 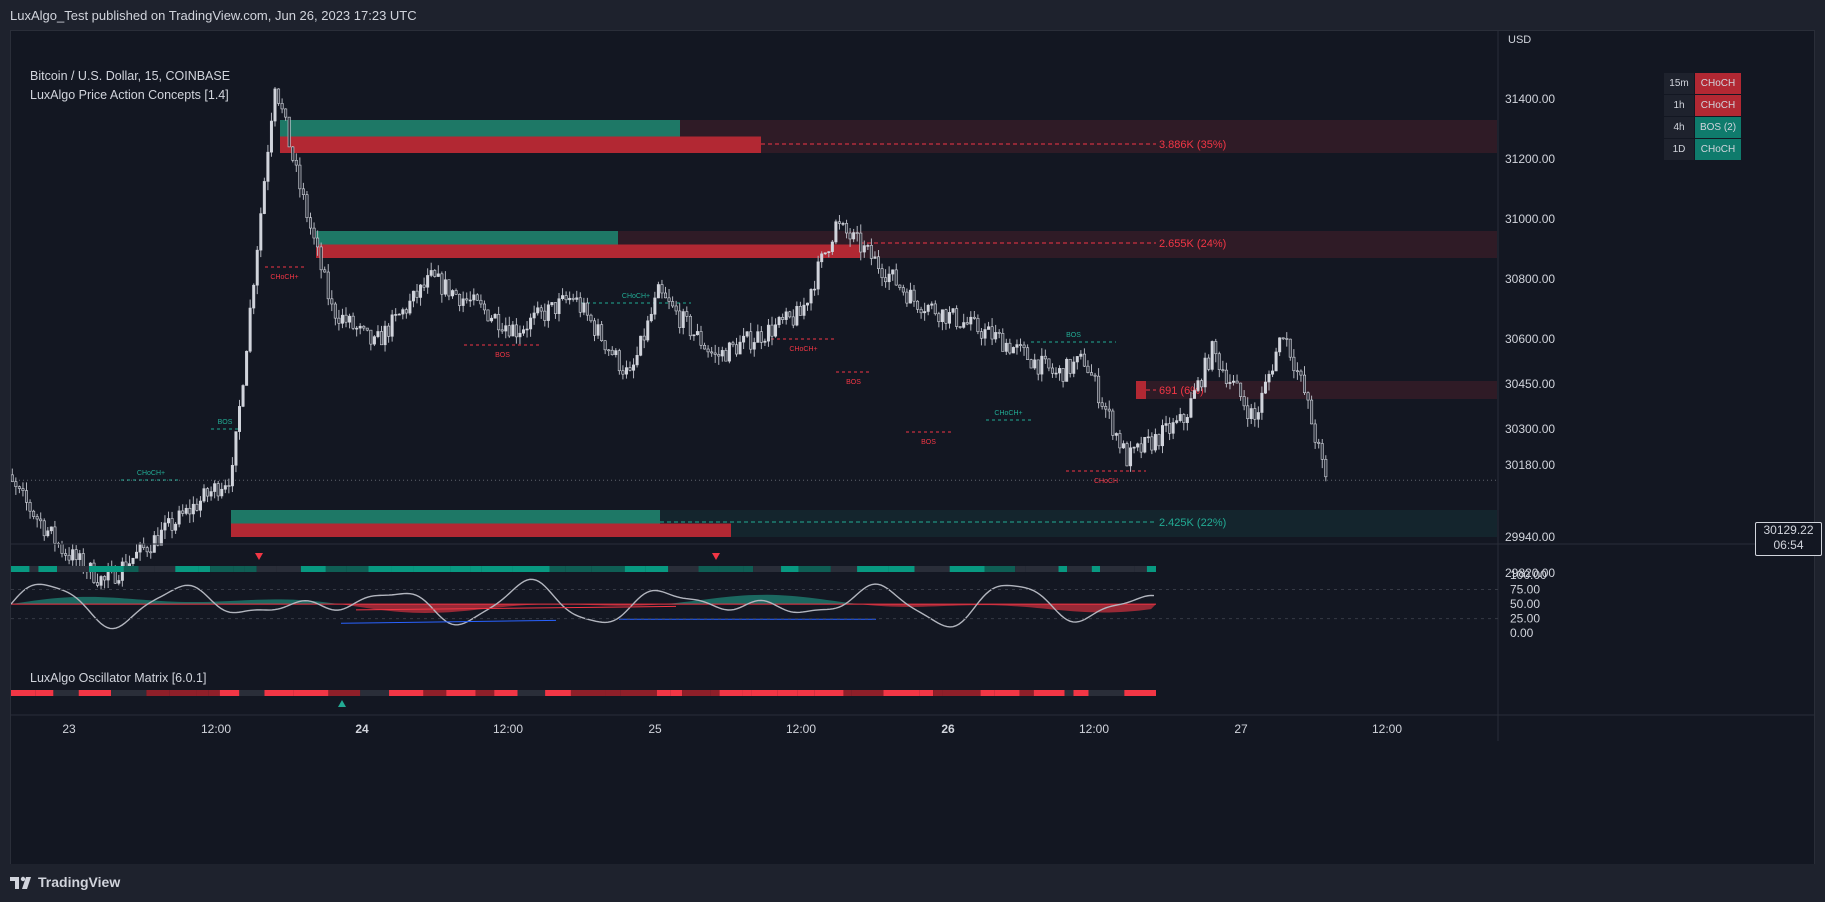 What do you see at coordinates (1181, 391) in the screenshot?
I see `zone-volume-label: 691 (6%)` at bounding box center [1181, 391].